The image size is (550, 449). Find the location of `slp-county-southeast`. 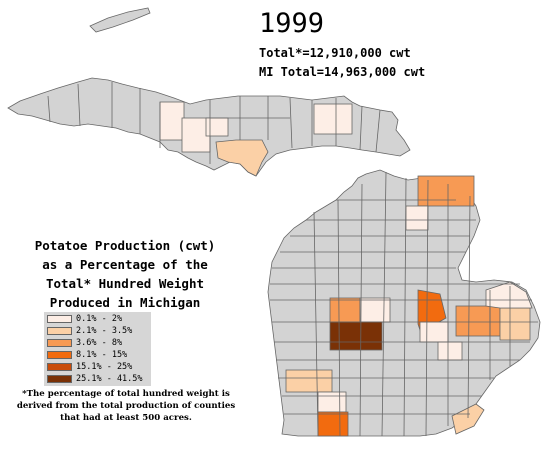

slp-county-southeast is located at coordinates (468, 419).